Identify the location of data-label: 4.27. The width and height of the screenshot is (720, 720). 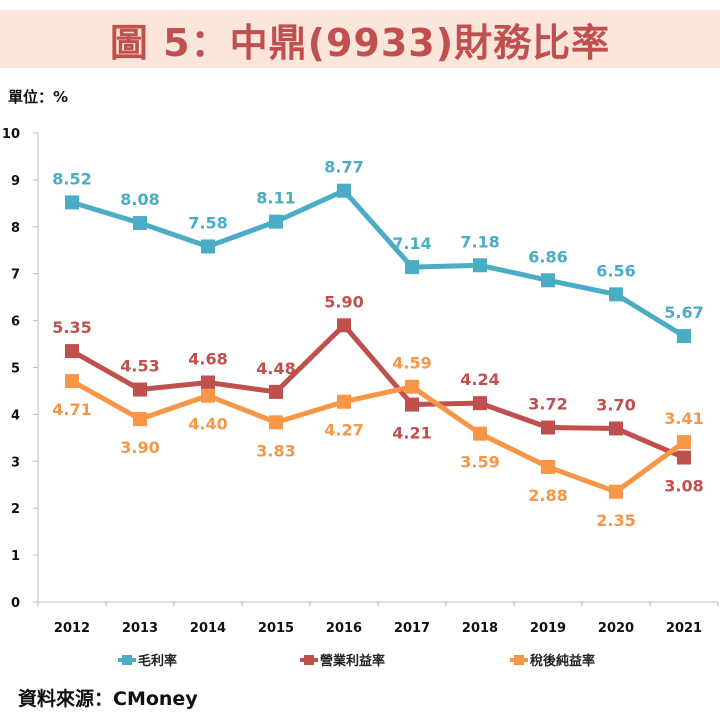
(343, 430).